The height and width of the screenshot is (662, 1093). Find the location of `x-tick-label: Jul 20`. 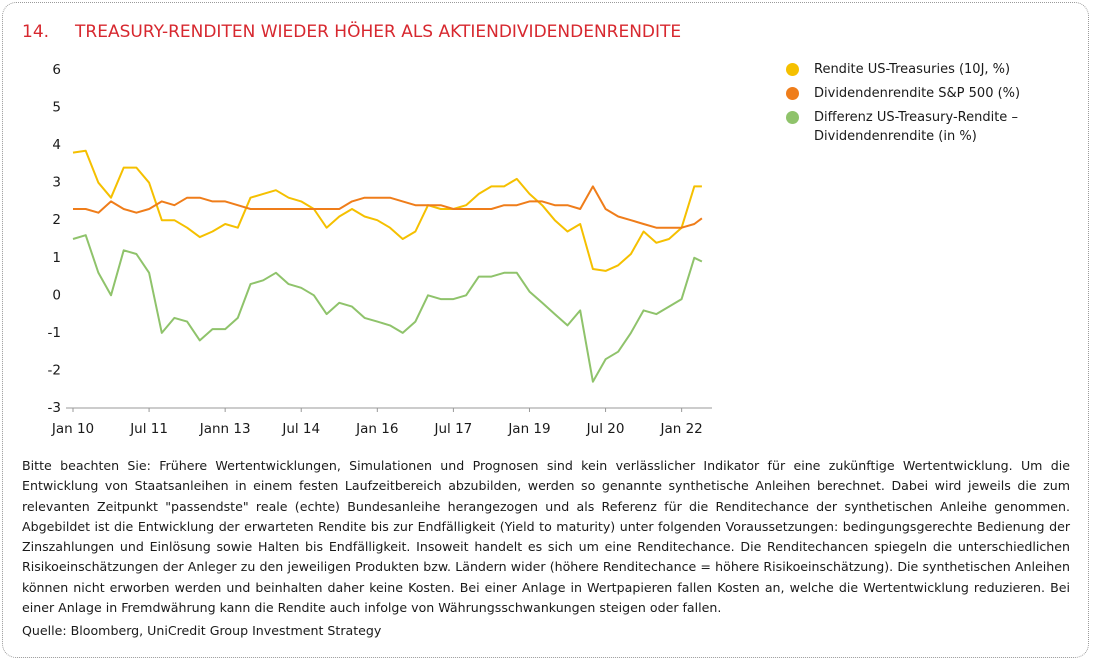

x-tick-label: Jul 20 is located at coordinates (605, 429).